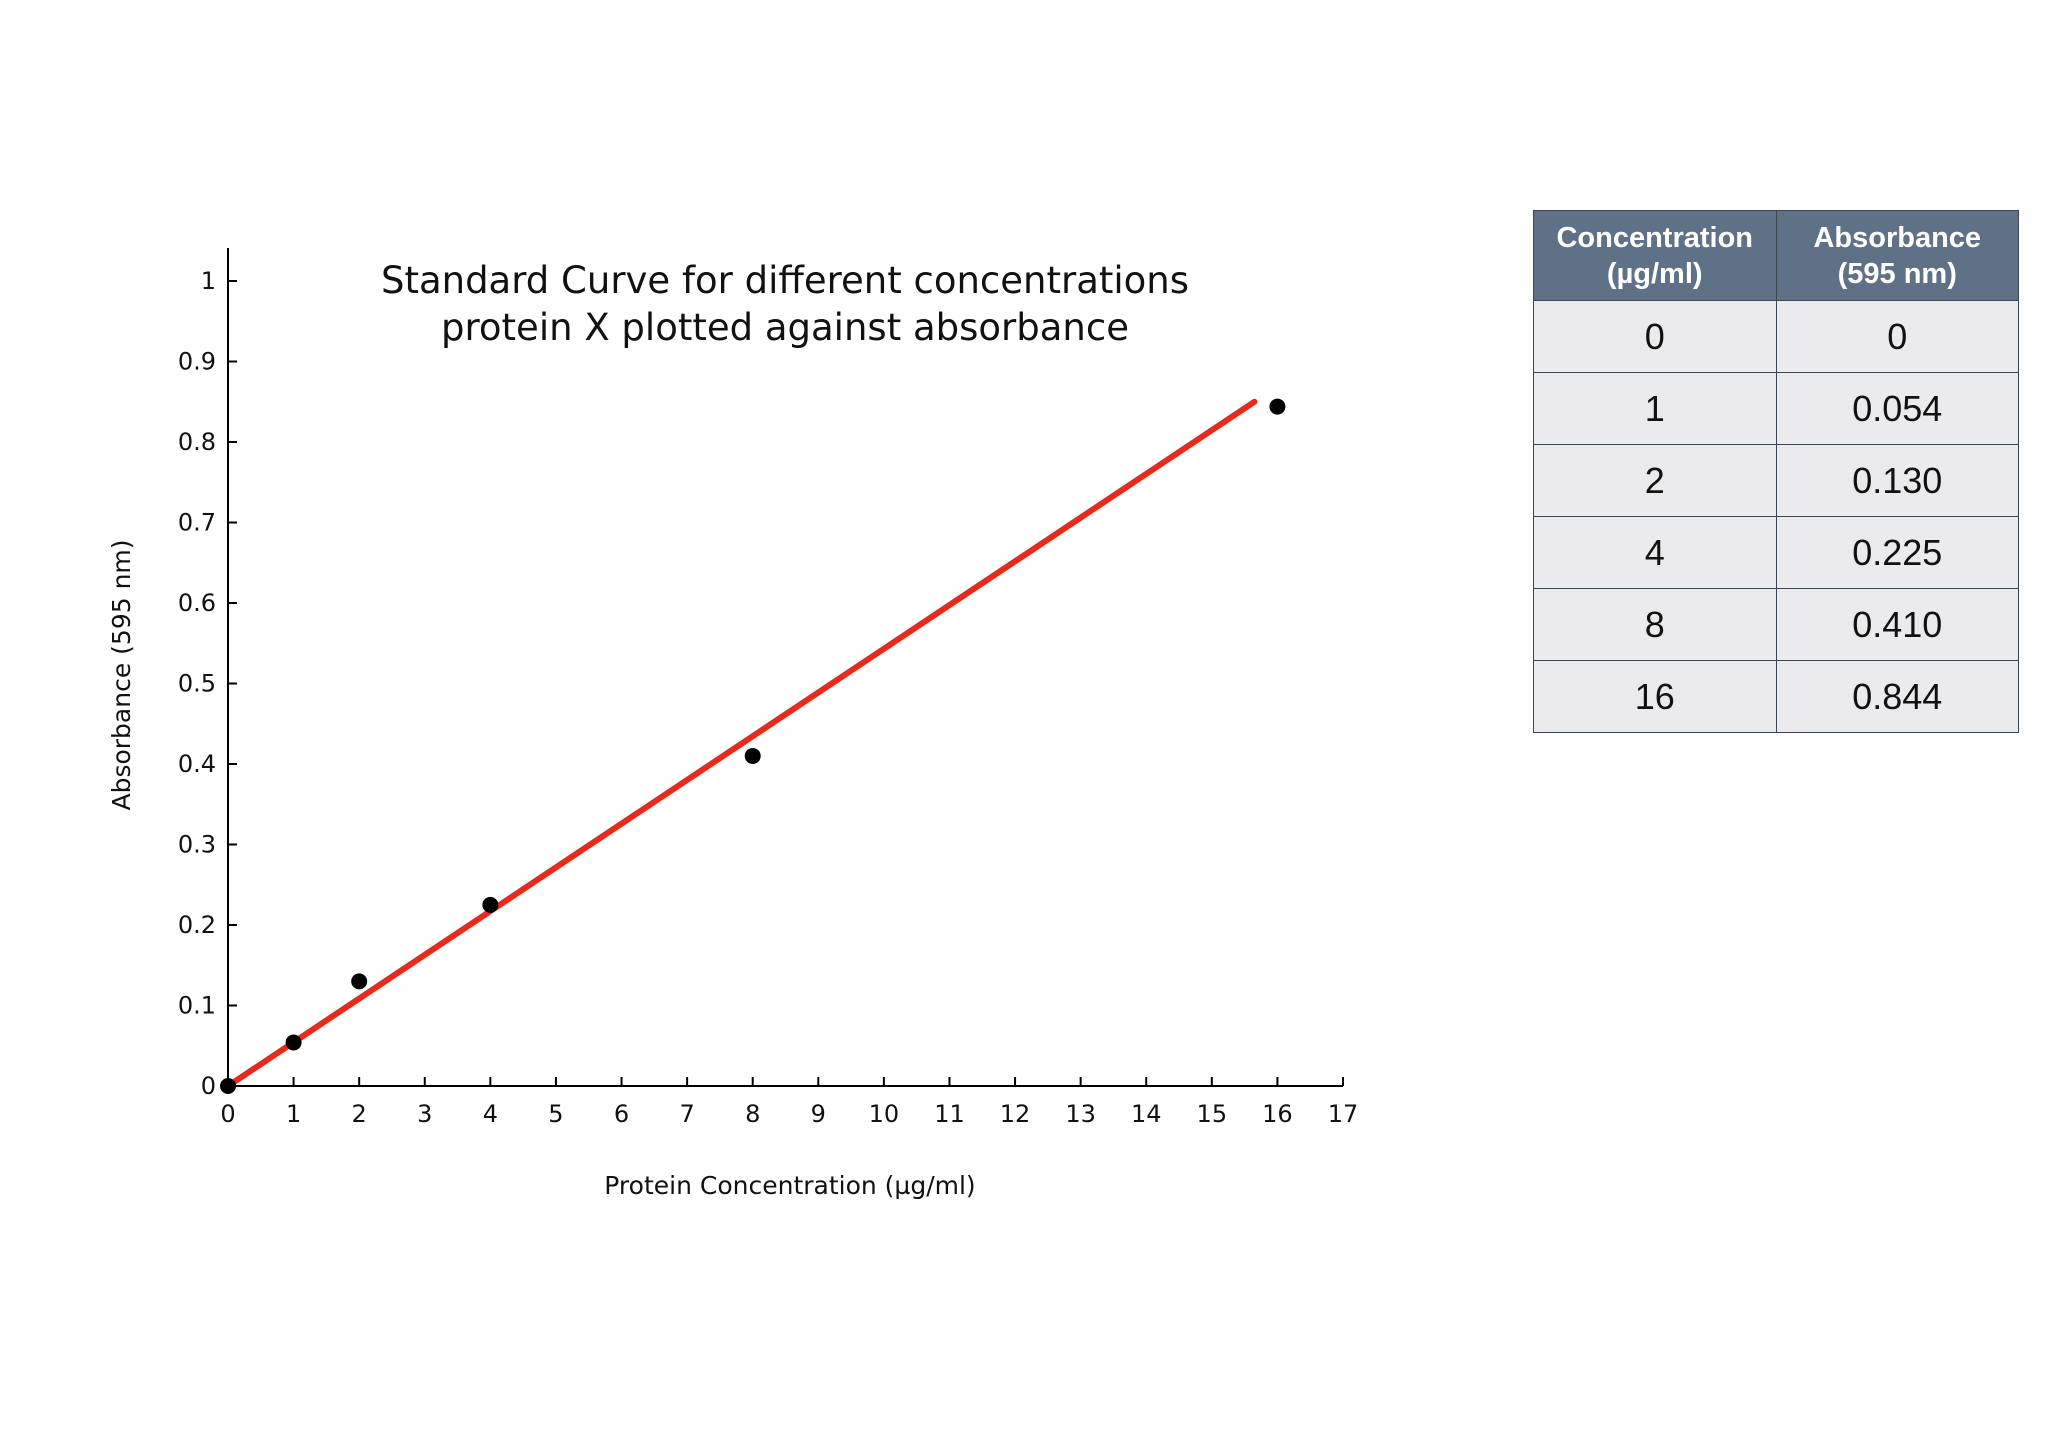  I want to click on header-concentration-line-1: Concentration, so click(1655, 237).